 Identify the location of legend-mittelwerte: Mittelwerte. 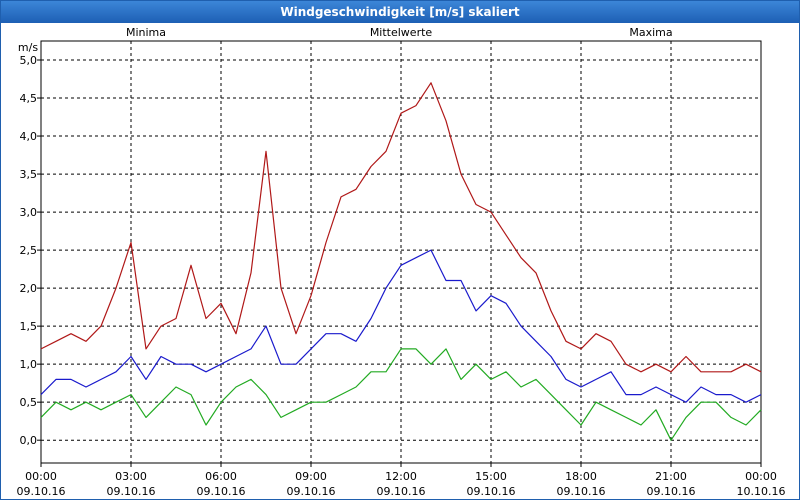
(401, 32).